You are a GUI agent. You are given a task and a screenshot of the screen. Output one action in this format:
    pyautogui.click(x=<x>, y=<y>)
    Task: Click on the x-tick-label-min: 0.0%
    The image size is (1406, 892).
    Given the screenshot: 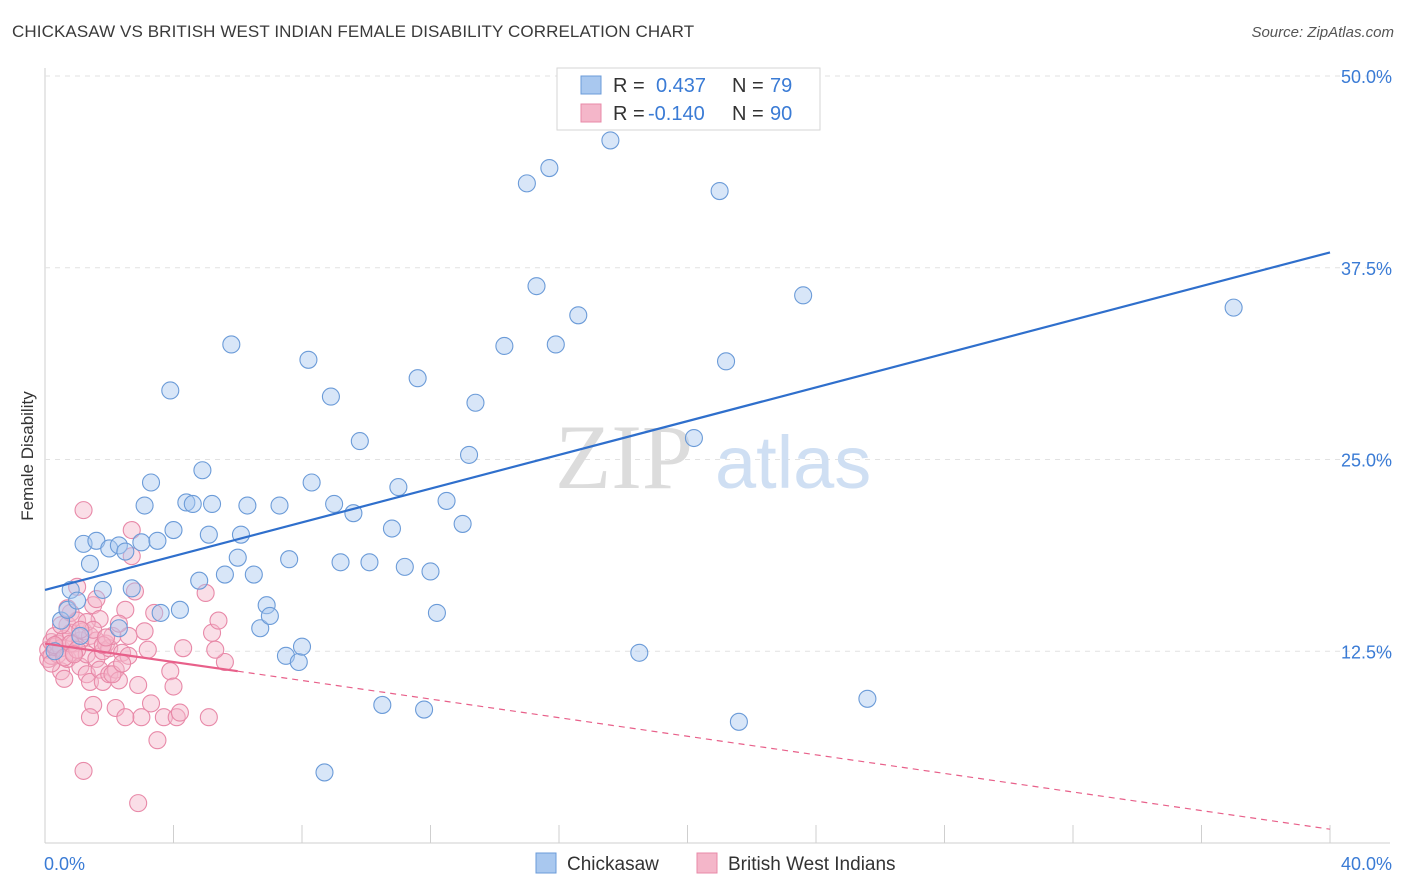 What is the action you would take?
    pyautogui.click(x=64, y=864)
    